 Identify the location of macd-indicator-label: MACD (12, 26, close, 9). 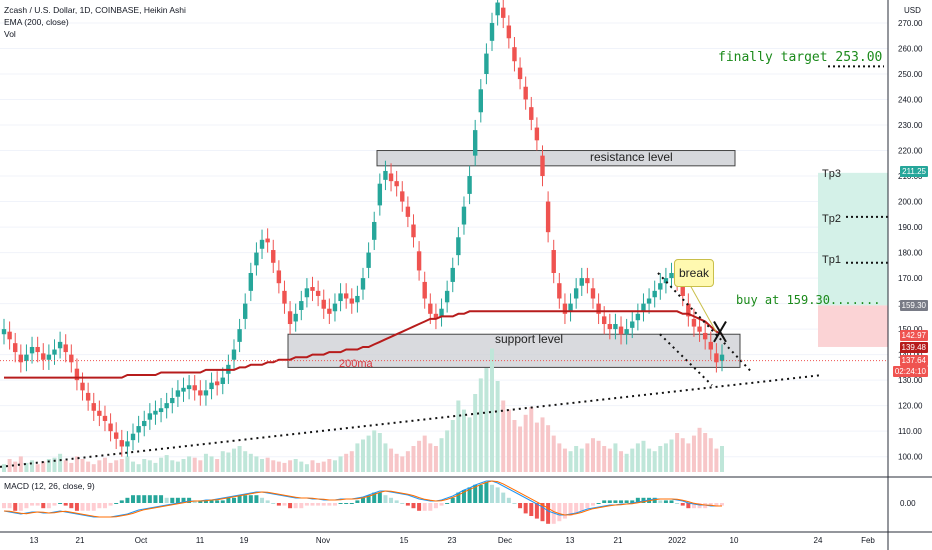
(49, 486).